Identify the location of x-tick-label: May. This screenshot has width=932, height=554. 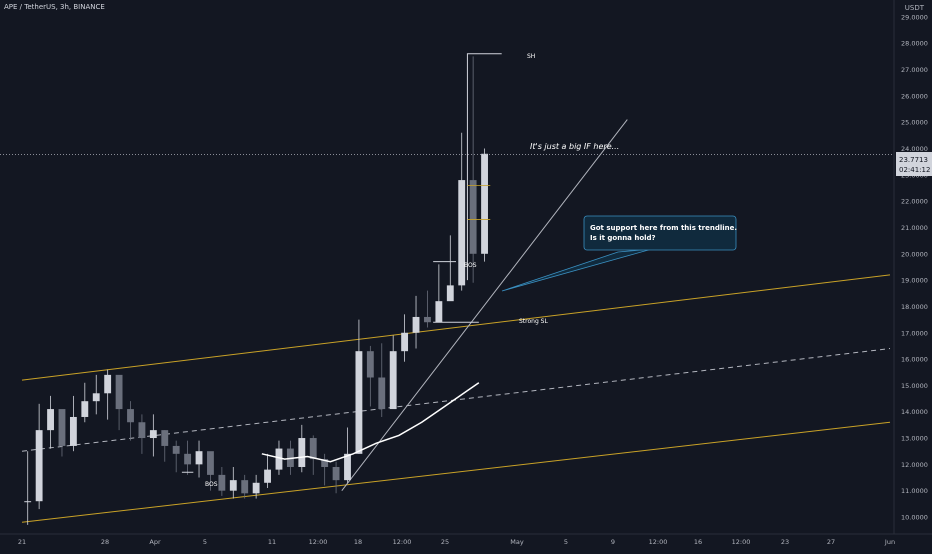
(517, 542).